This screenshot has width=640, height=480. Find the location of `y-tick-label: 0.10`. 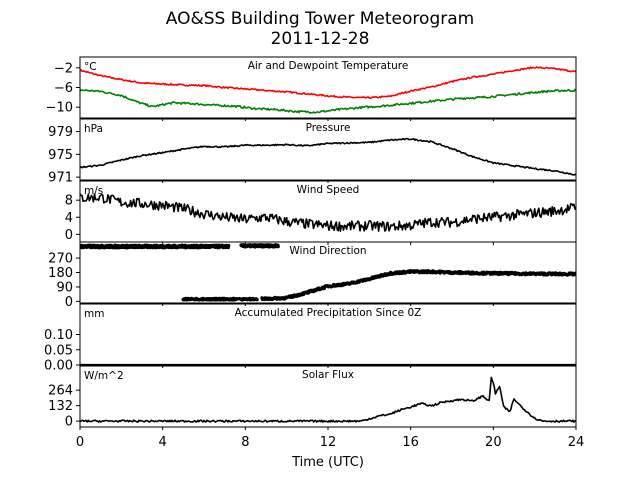

y-tick-label: 0.10 is located at coordinates (58, 335).